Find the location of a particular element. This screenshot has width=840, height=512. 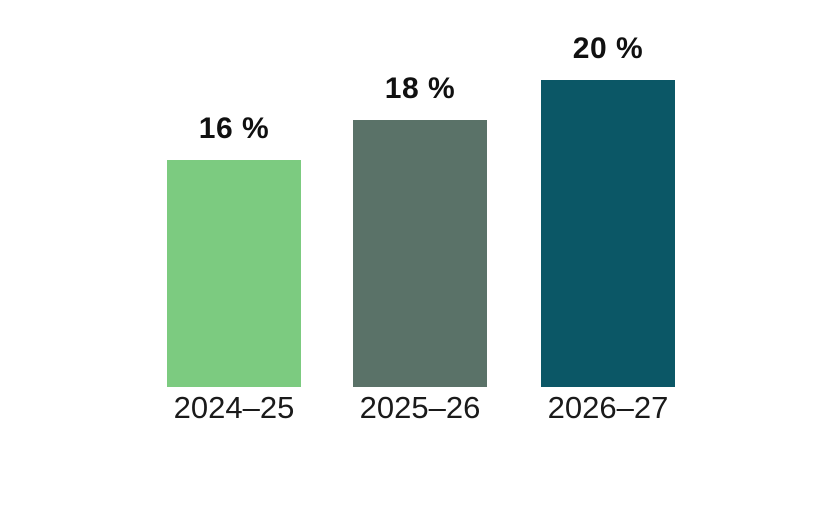

bar-value-label: 20 % is located at coordinates (608, 48).